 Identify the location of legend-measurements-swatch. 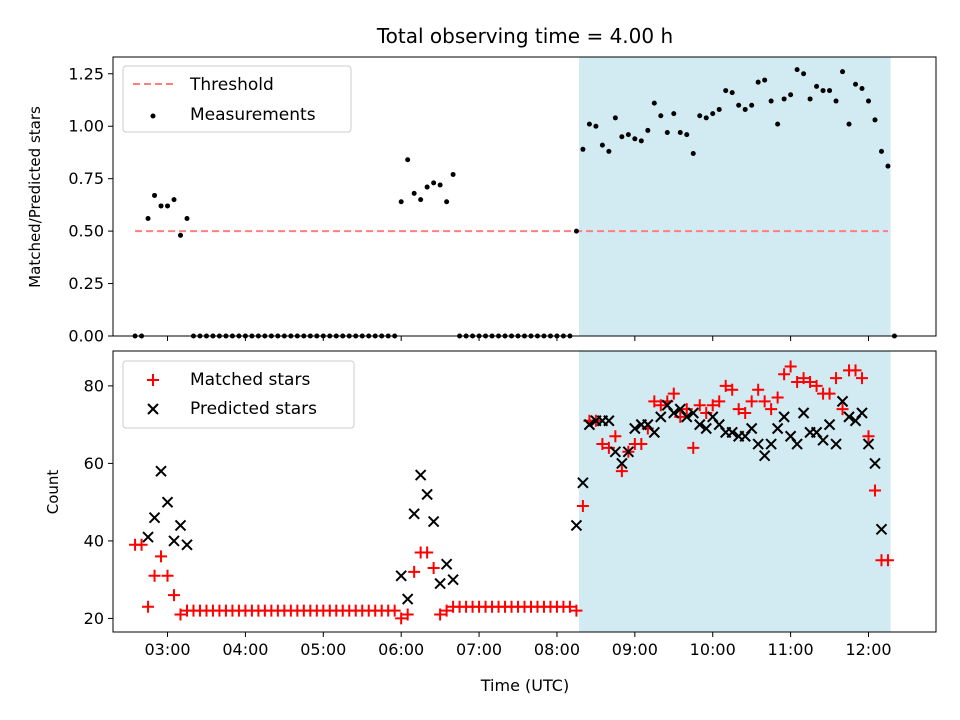
(153, 116).